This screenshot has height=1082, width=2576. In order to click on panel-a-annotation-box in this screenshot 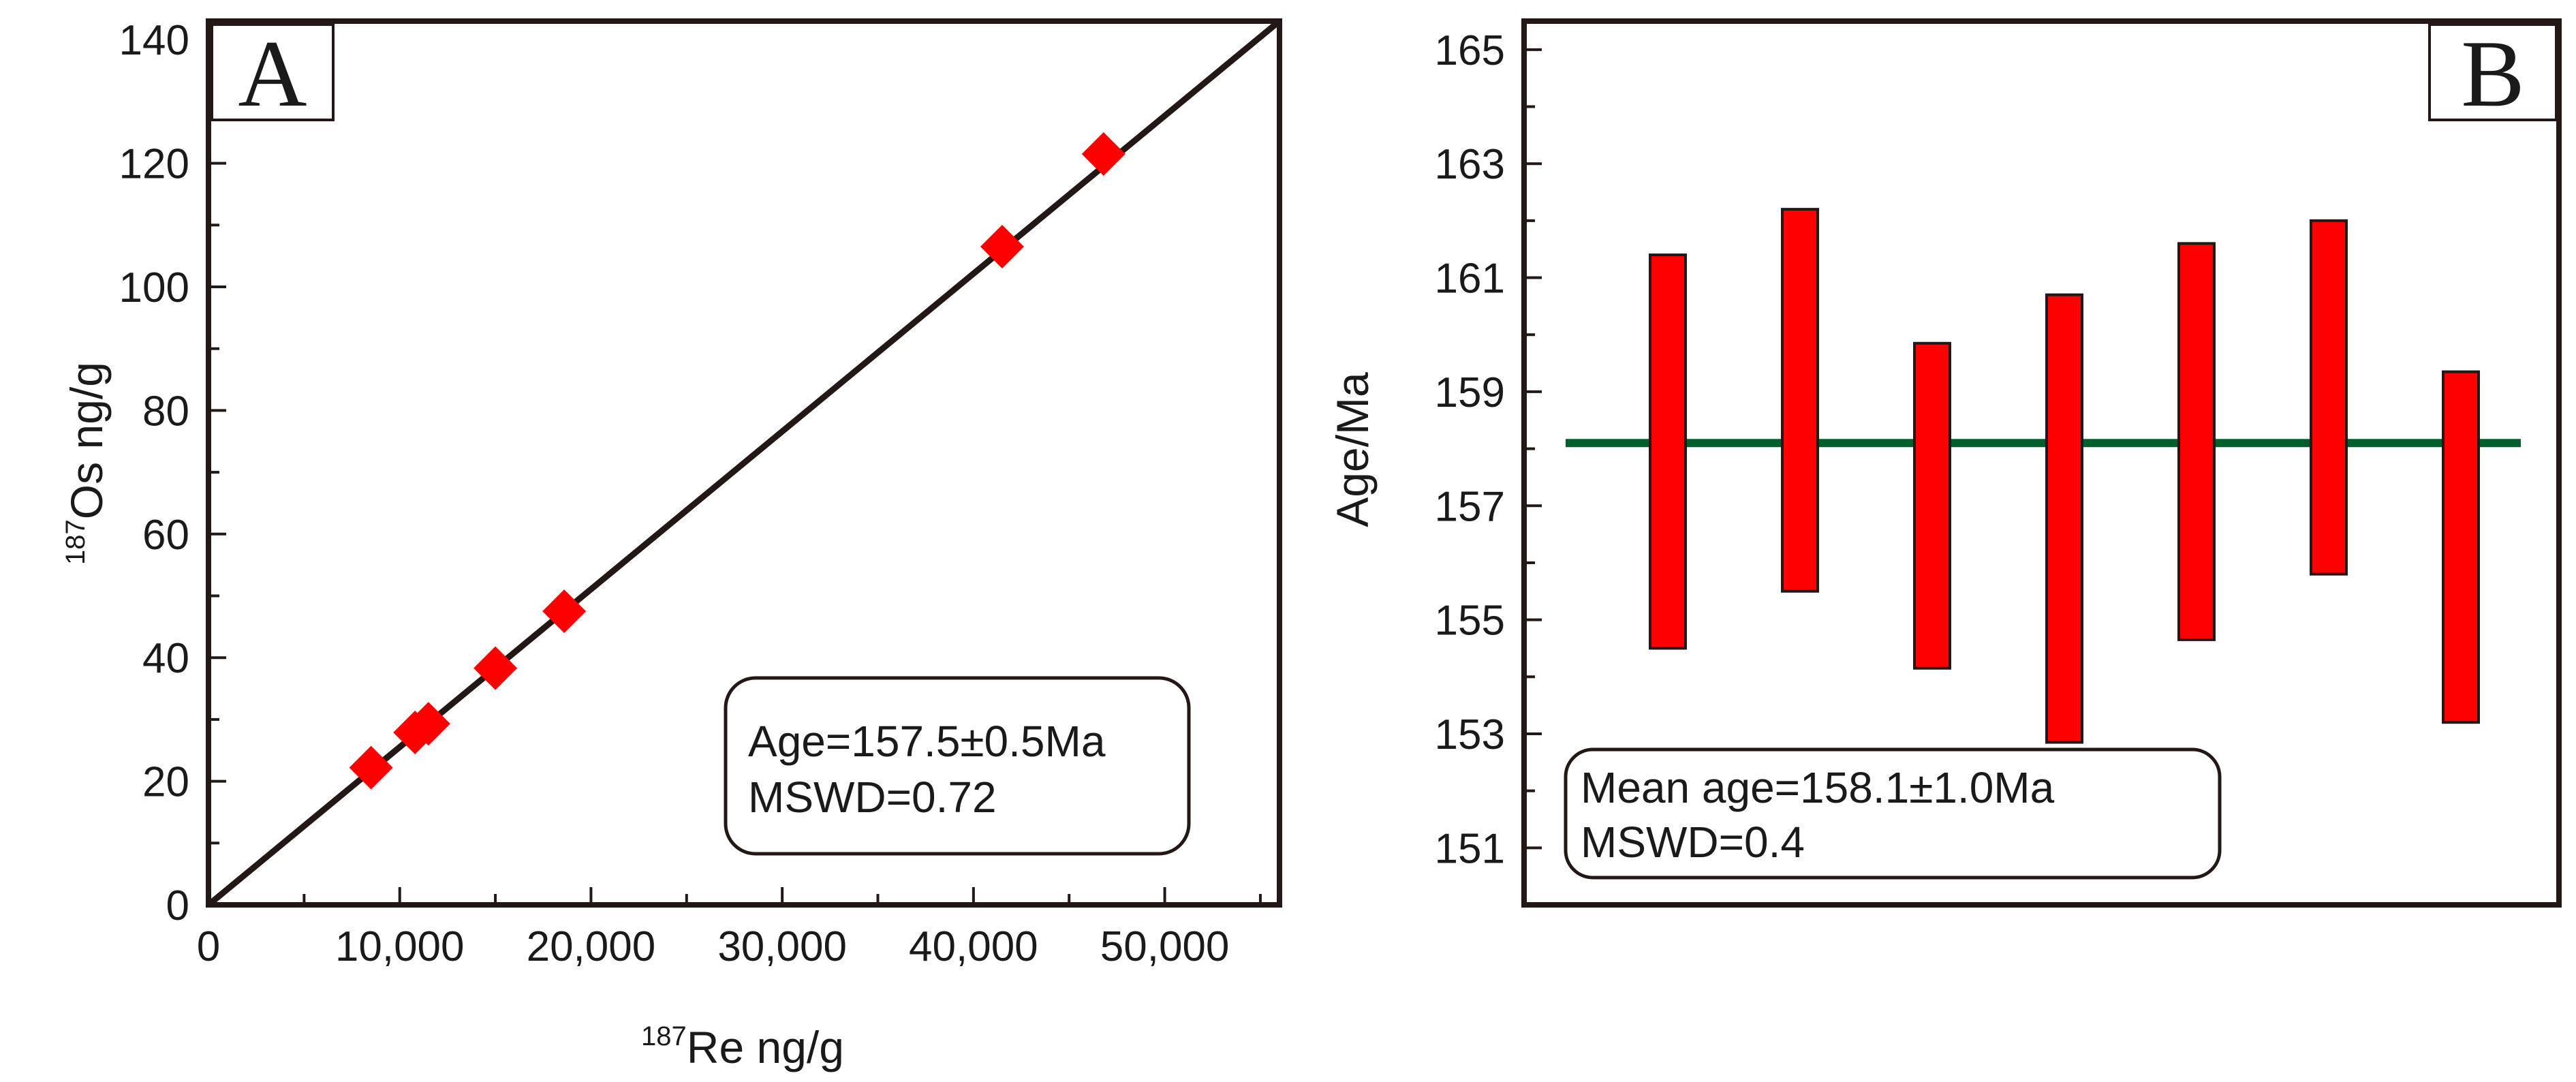, I will do `click(957, 766)`.